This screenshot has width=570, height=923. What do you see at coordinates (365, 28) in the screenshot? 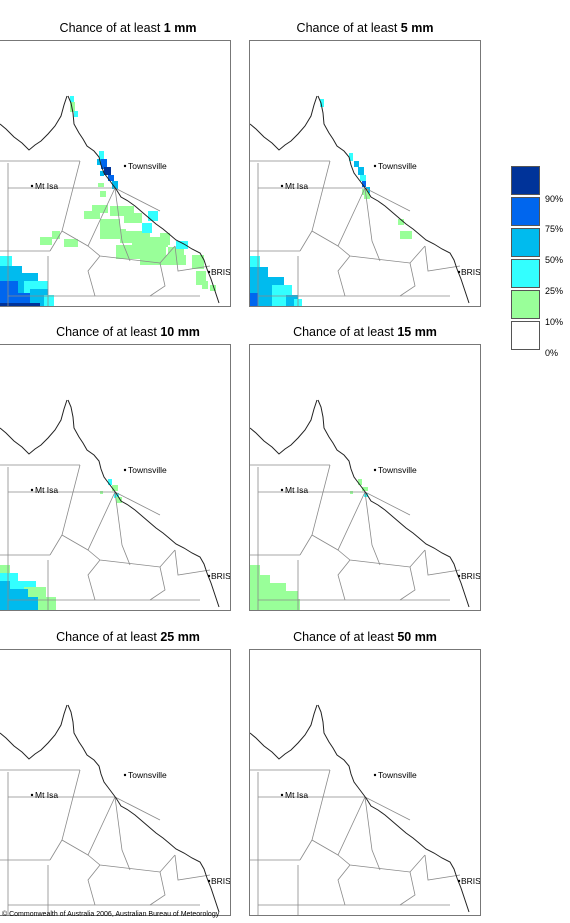
I see `panel-title-5mm: Chance of at least 5 mm` at bounding box center [365, 28].